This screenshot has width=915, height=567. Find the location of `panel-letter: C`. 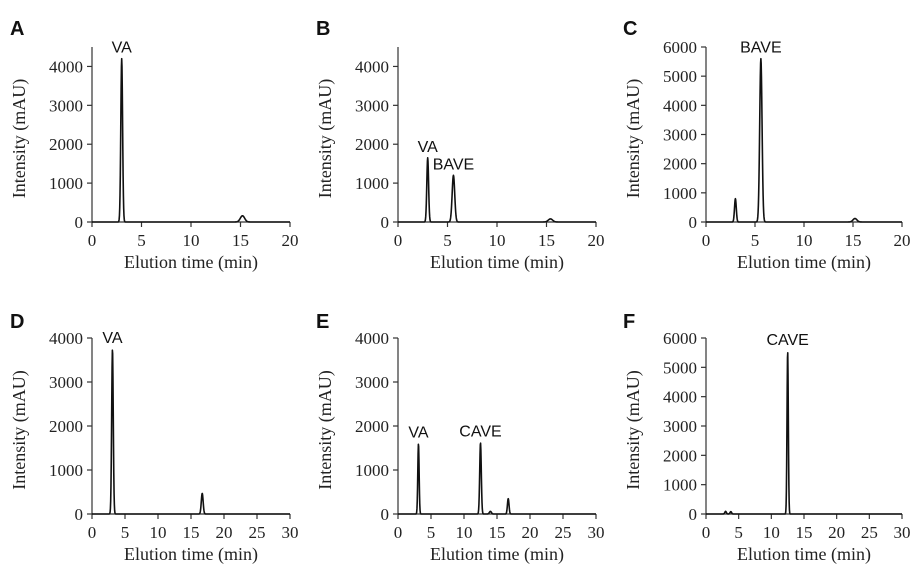

panel-letter: C is located at coordinates (630, 29).